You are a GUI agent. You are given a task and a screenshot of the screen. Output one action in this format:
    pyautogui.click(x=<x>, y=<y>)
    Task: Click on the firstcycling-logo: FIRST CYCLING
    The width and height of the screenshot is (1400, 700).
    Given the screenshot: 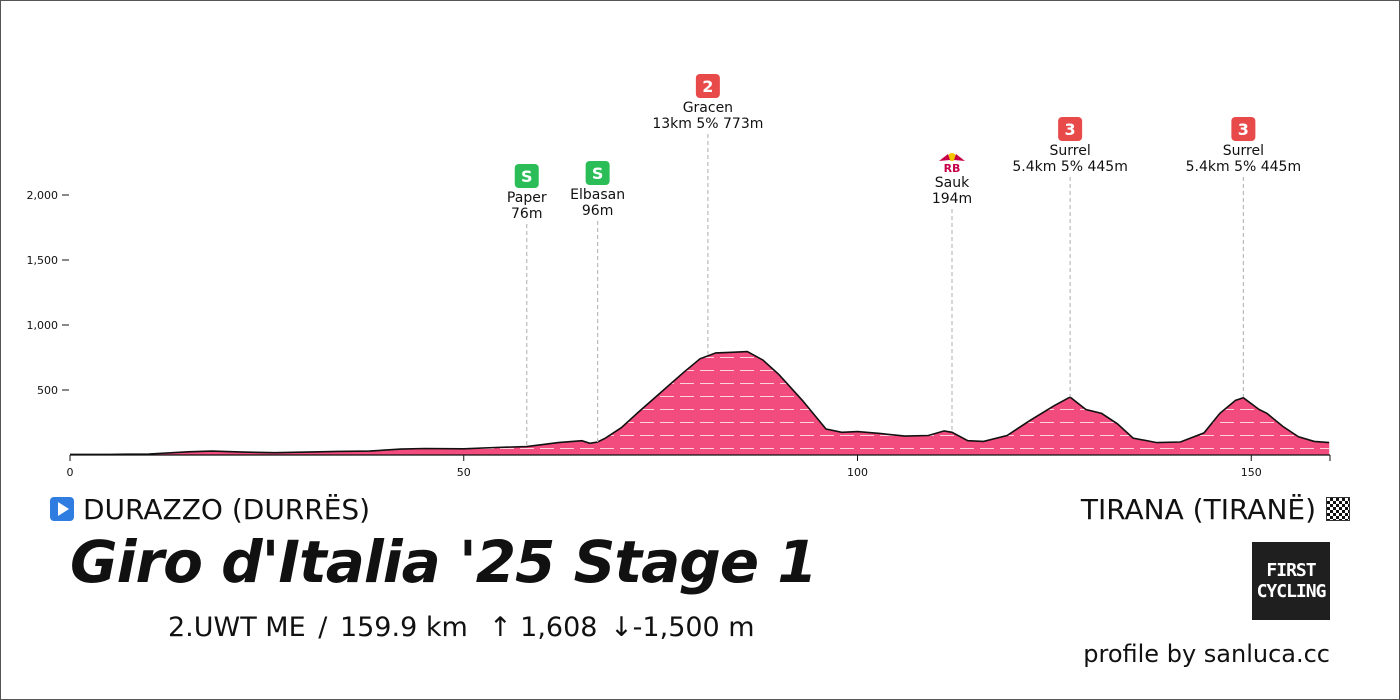 What is the action you would take?
    pyautogui.click(x=1291, y=581)
    